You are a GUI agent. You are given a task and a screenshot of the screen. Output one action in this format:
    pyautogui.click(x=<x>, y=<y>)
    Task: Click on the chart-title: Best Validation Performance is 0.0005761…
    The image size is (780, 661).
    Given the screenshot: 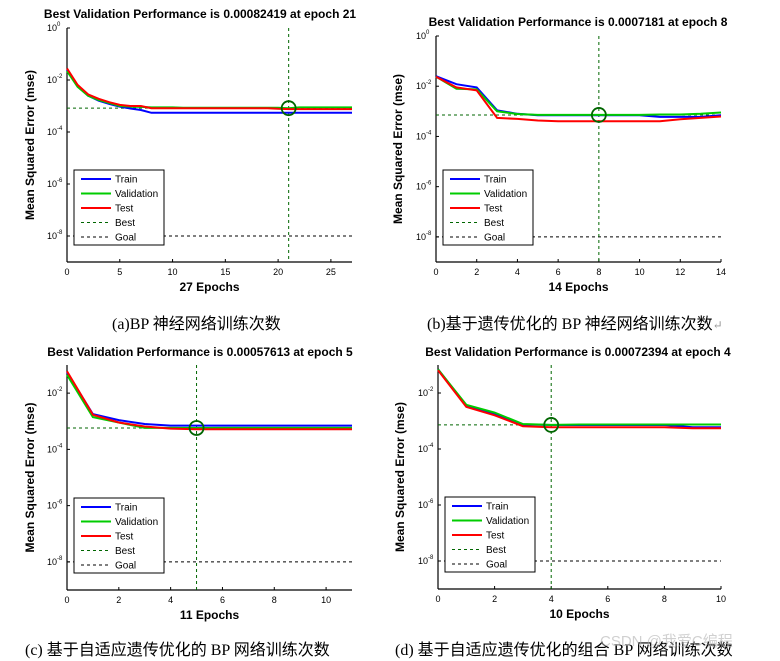 What is the action you would take?
    pyautogui.click(x=200, y=352)
    